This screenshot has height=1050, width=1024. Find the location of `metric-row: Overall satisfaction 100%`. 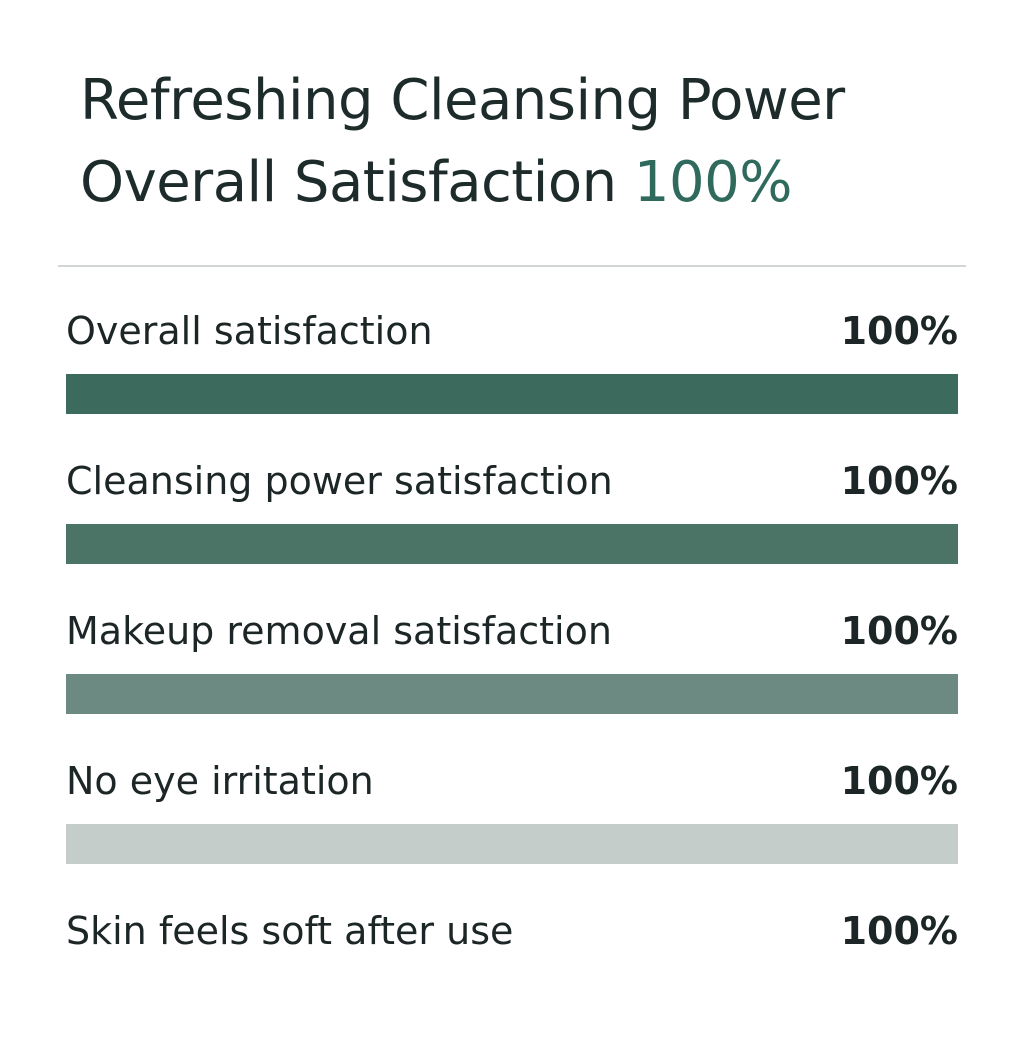

metric-row: Overall satisfaction 100% is located at coordinates (512, 375).